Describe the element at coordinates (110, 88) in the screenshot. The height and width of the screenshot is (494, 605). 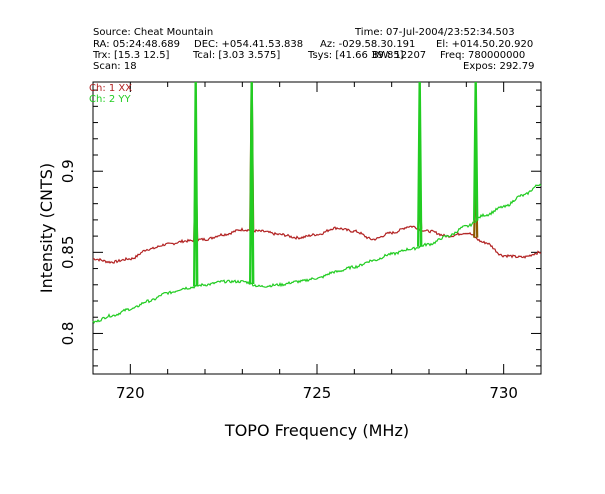
I see `legend-entry-ch1: Ch: 1 XX` at that location.